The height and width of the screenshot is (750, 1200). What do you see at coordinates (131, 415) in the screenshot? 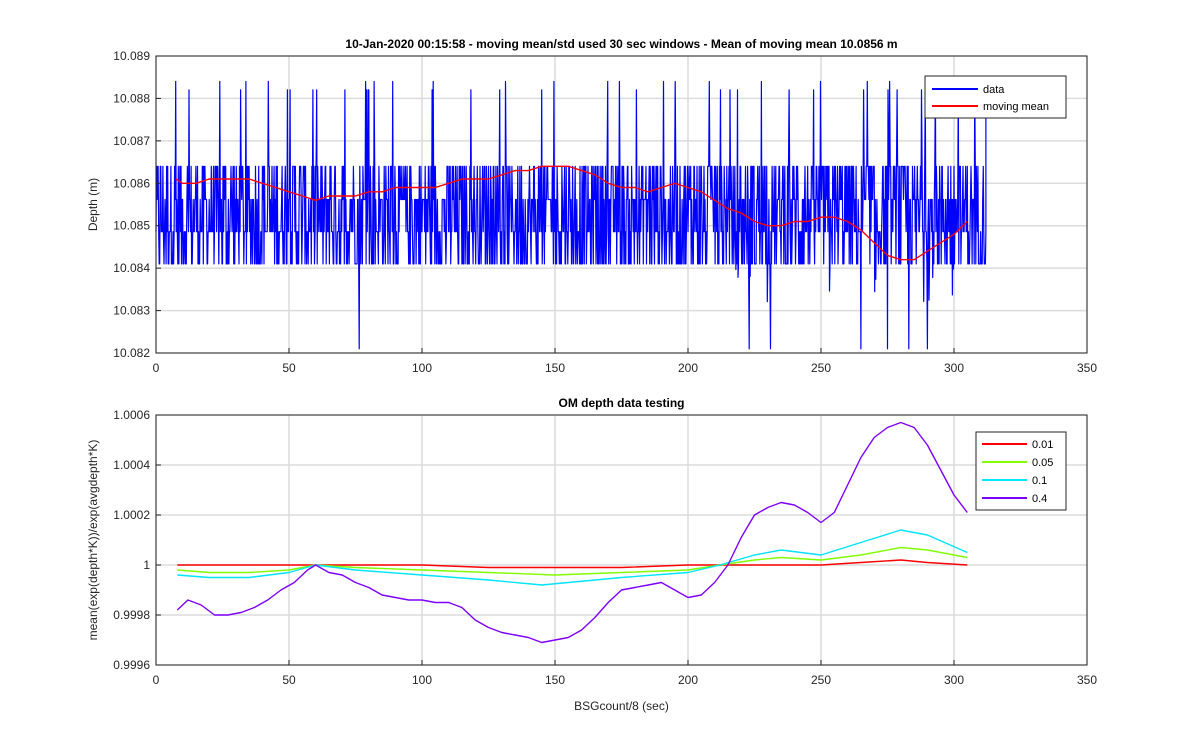
I see `om-y-tick-label-5: 1.0006` at bounding box center [131, 415].